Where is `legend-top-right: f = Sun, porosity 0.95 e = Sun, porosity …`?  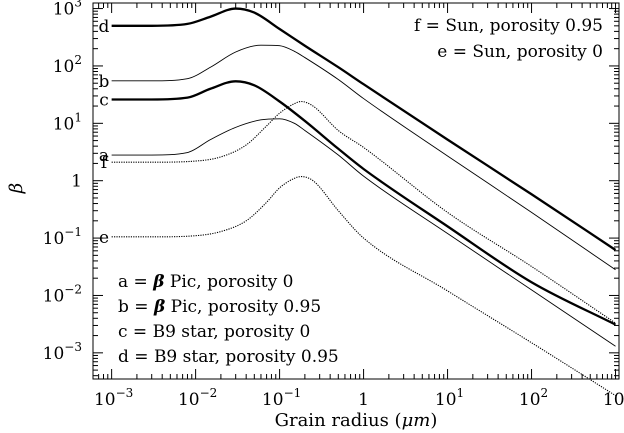 legend-top-right: f = Sun, porosity 0.95 e = Sun, porosity … is located at coordinates (508, 39).